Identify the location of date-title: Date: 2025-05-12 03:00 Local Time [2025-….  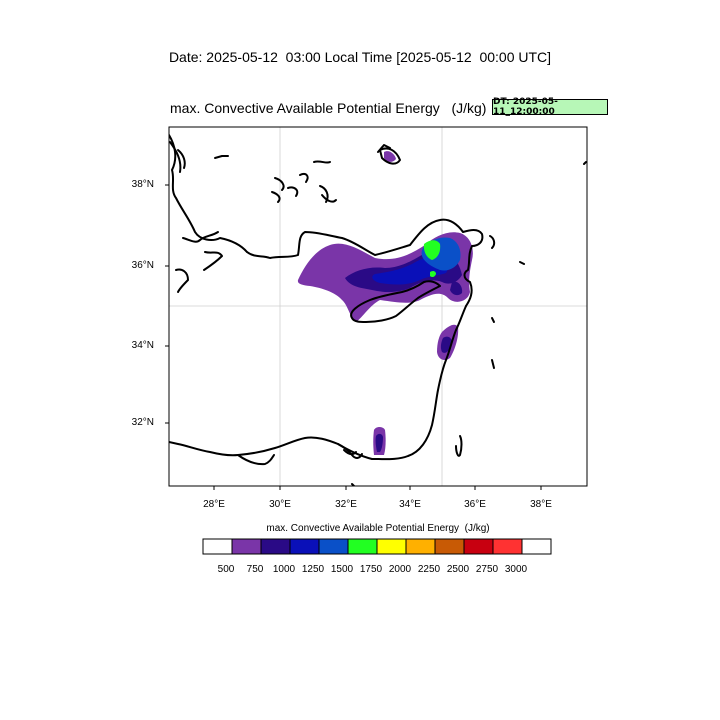
(360, 57).